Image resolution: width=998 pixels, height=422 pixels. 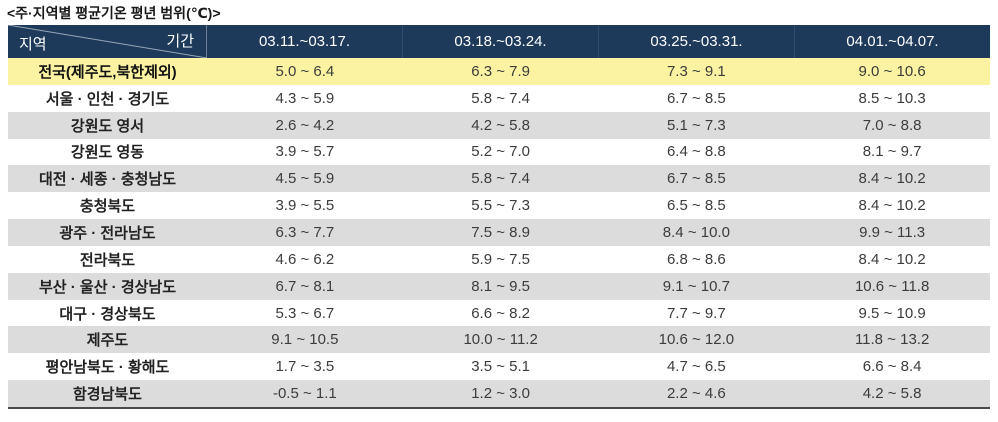 I want to click on region-cell: 강원도 영동, so click(x=107, y=153).